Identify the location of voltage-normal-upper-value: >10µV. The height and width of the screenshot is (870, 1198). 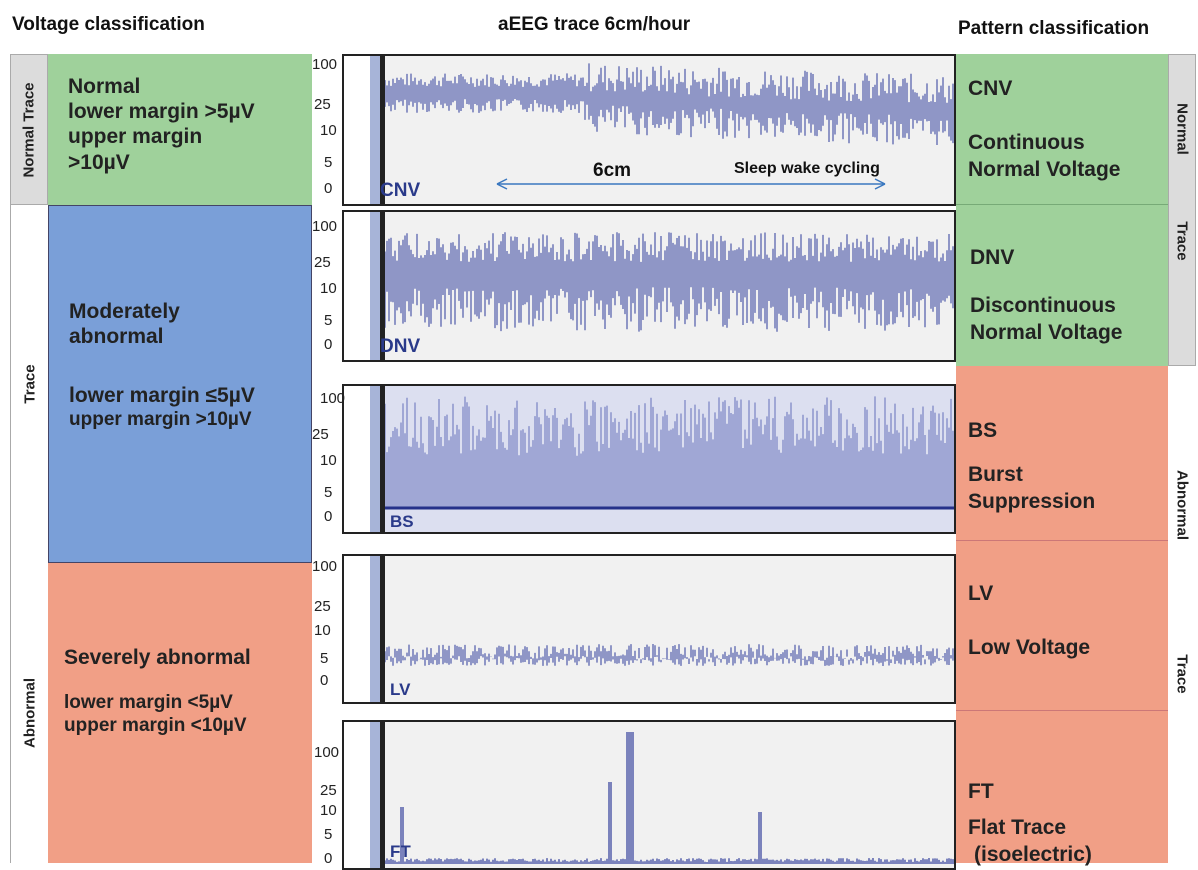
(99, 162).